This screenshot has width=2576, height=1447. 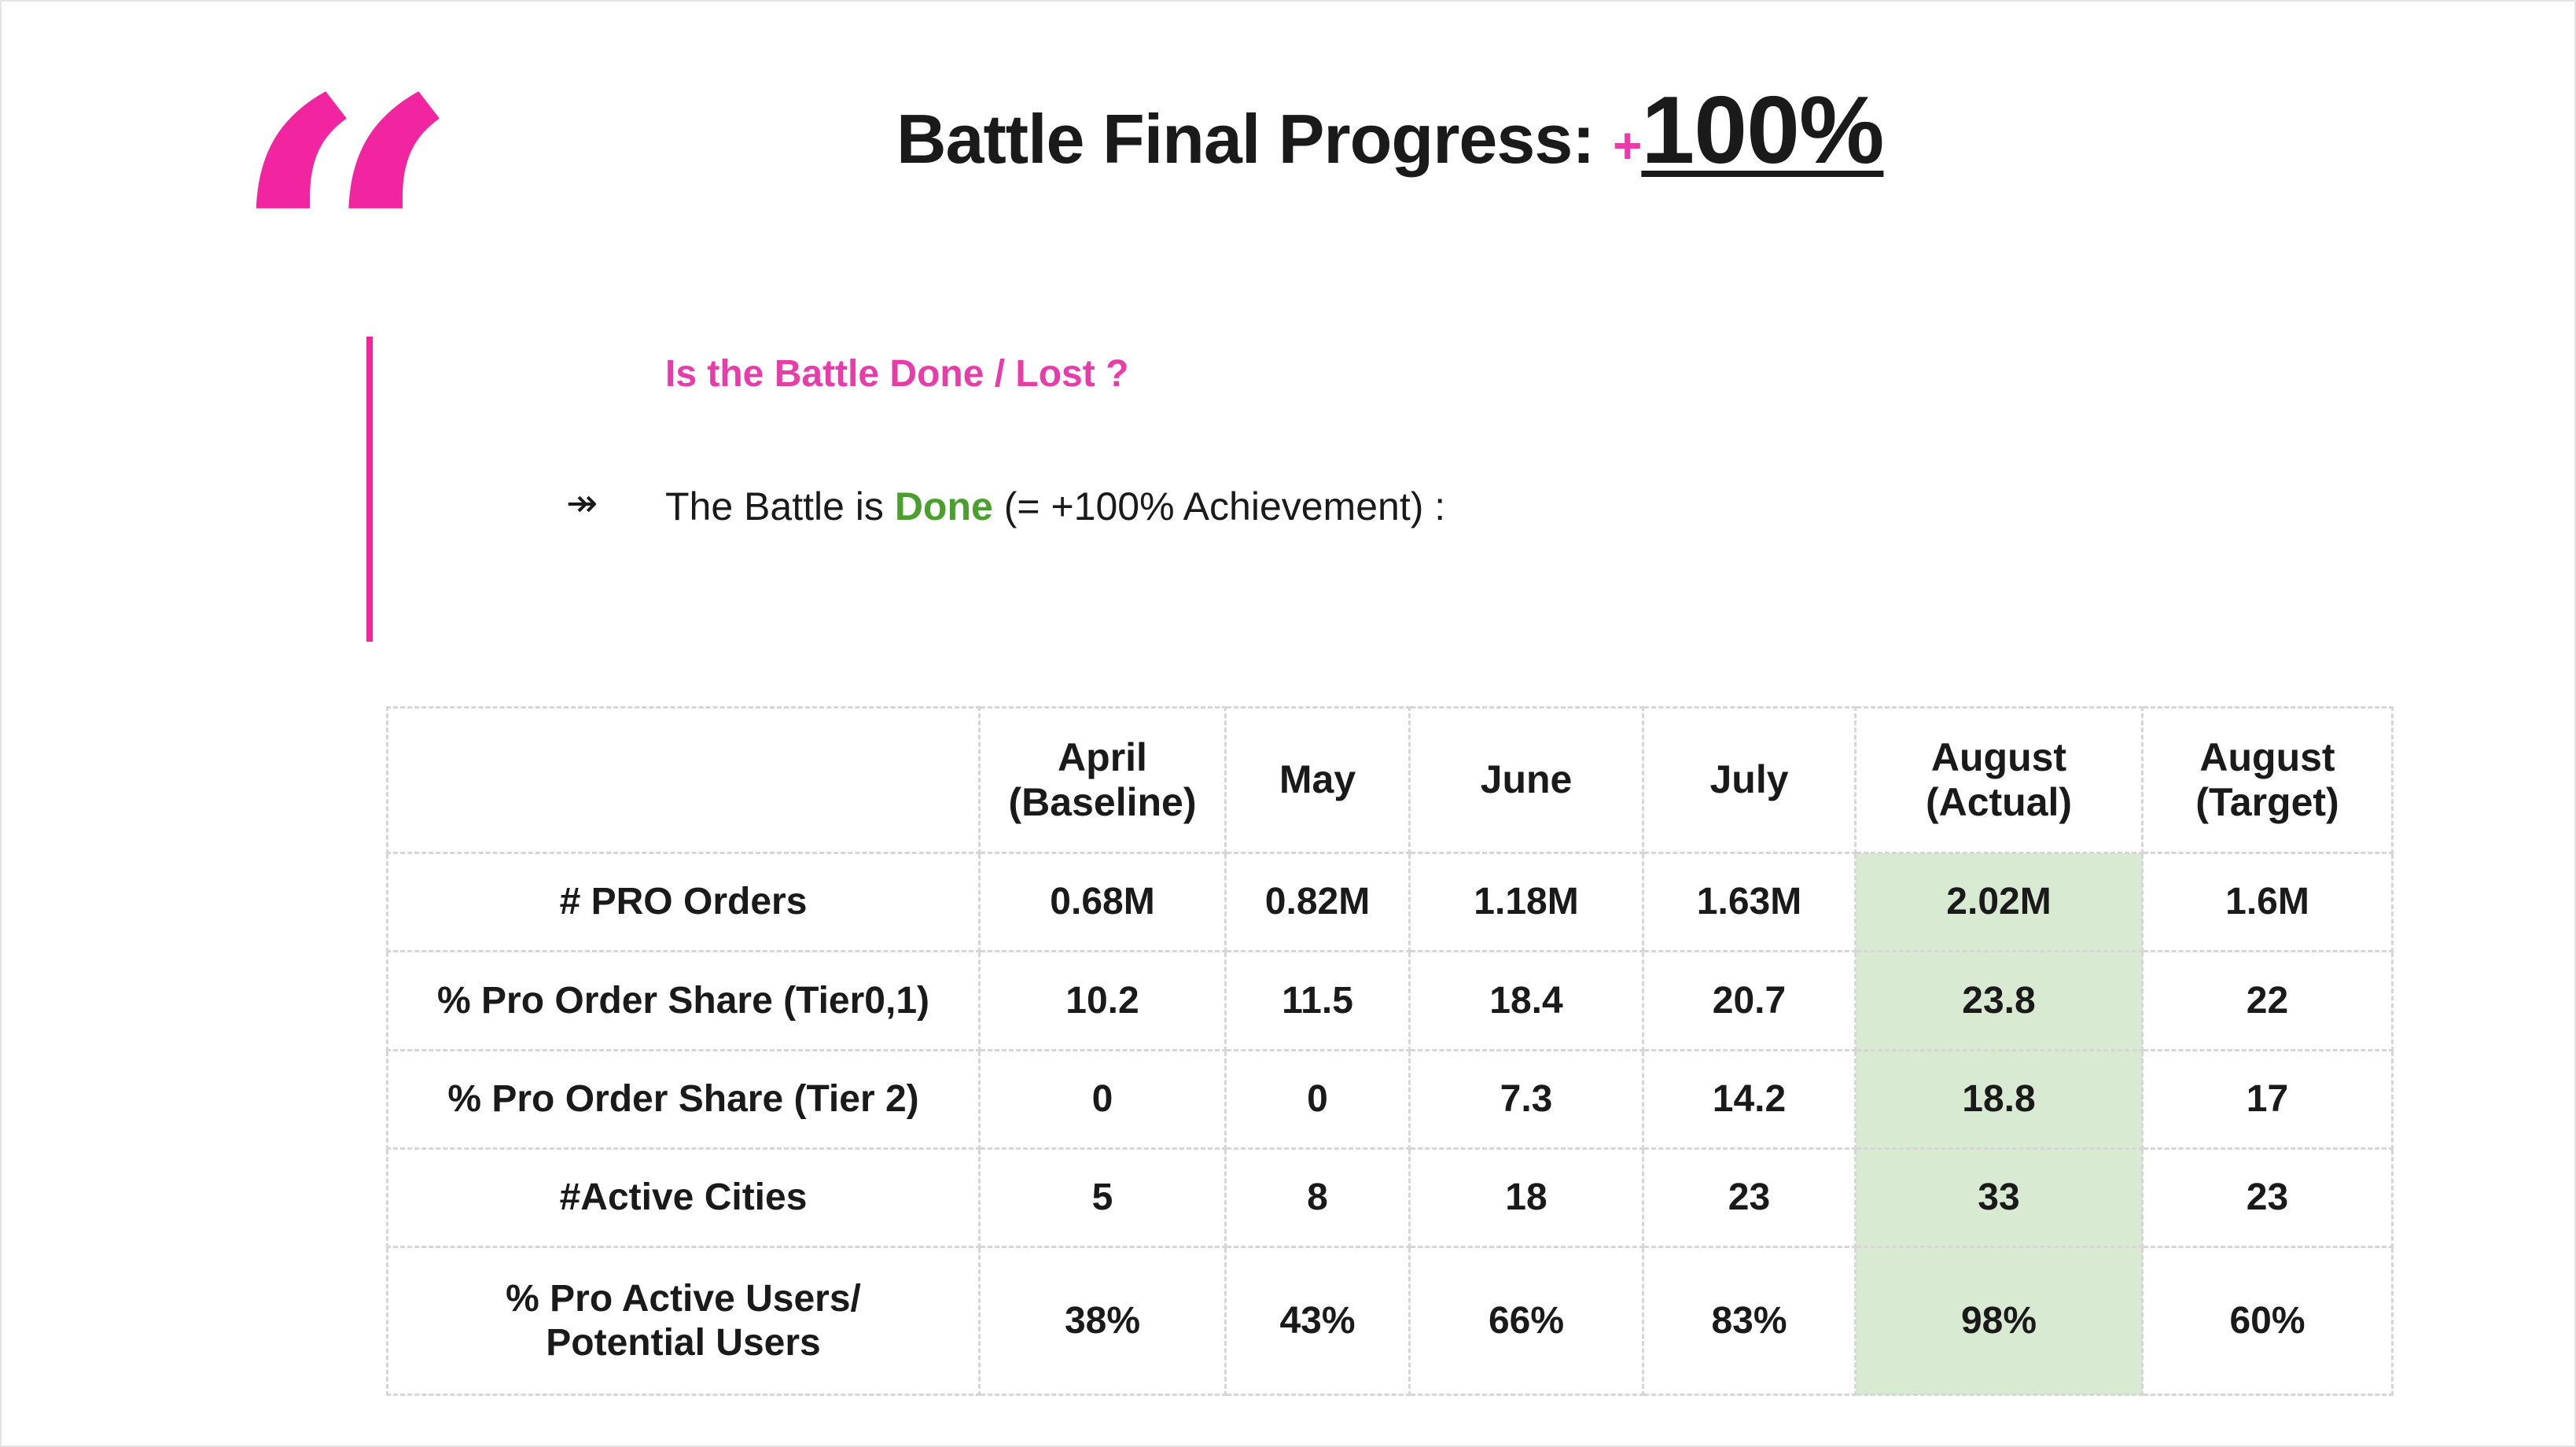 I want to click on table-cell: 23.8, so click(x=1999, y=1001).